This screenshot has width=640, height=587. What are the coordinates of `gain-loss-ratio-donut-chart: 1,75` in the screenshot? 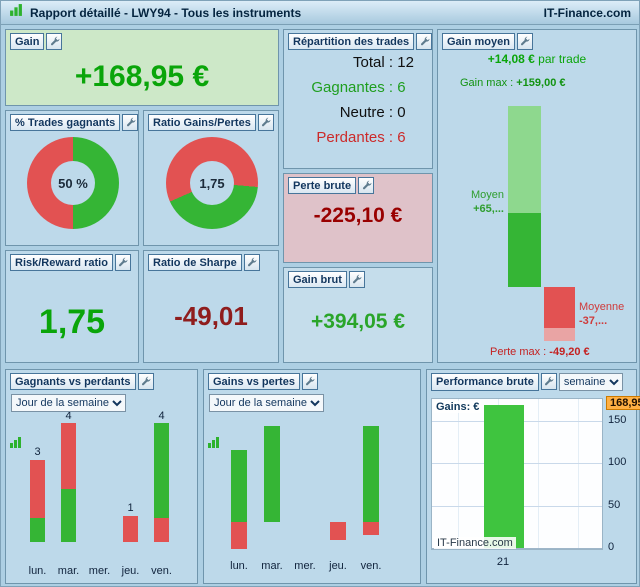 It's located at (212, 183).